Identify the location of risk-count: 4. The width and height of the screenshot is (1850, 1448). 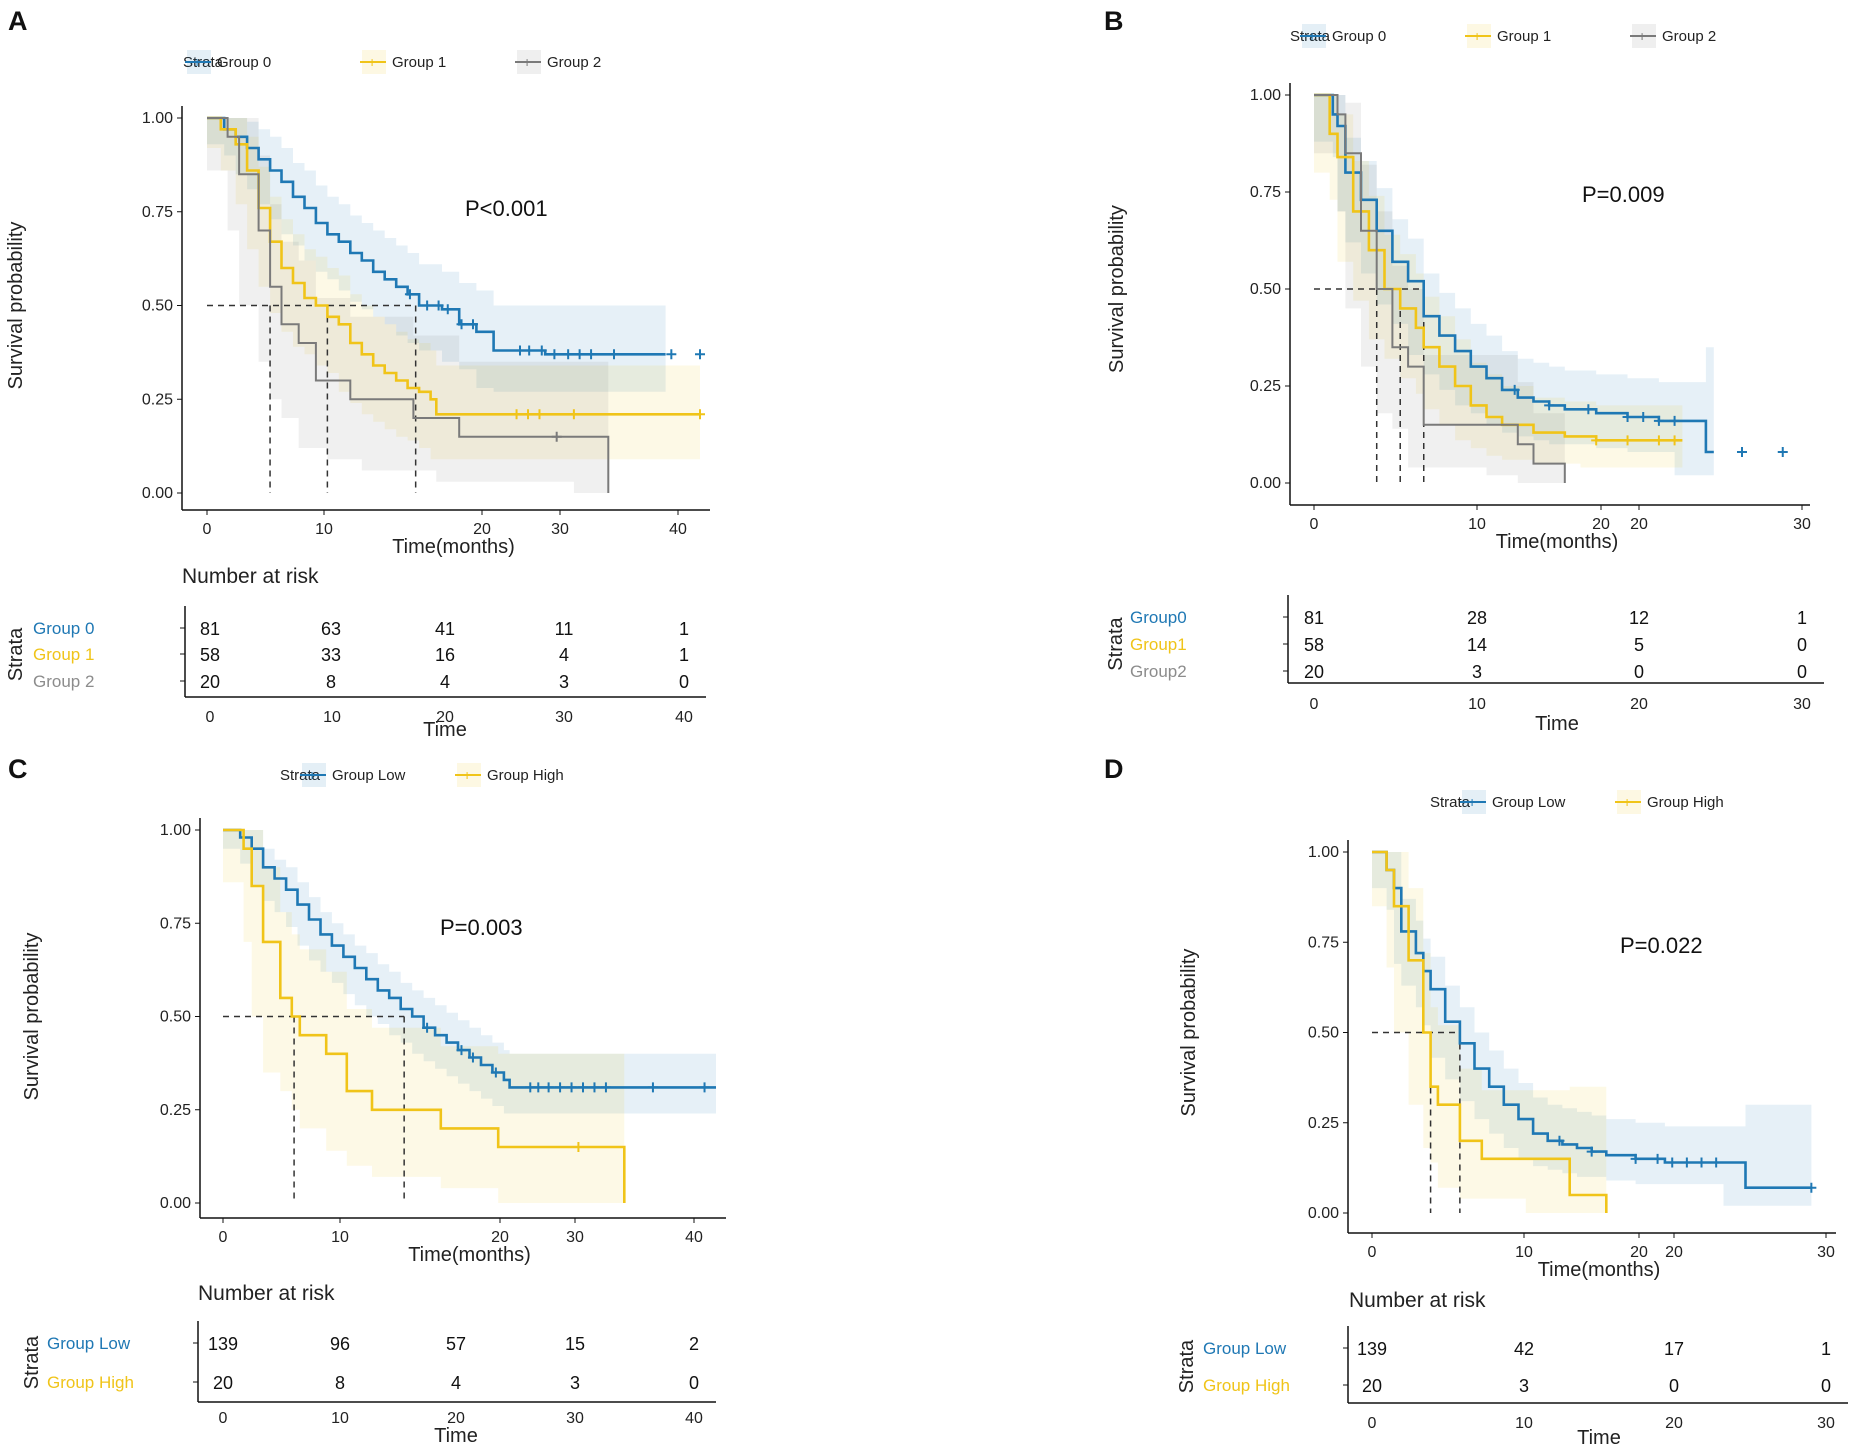
(456, 1383).